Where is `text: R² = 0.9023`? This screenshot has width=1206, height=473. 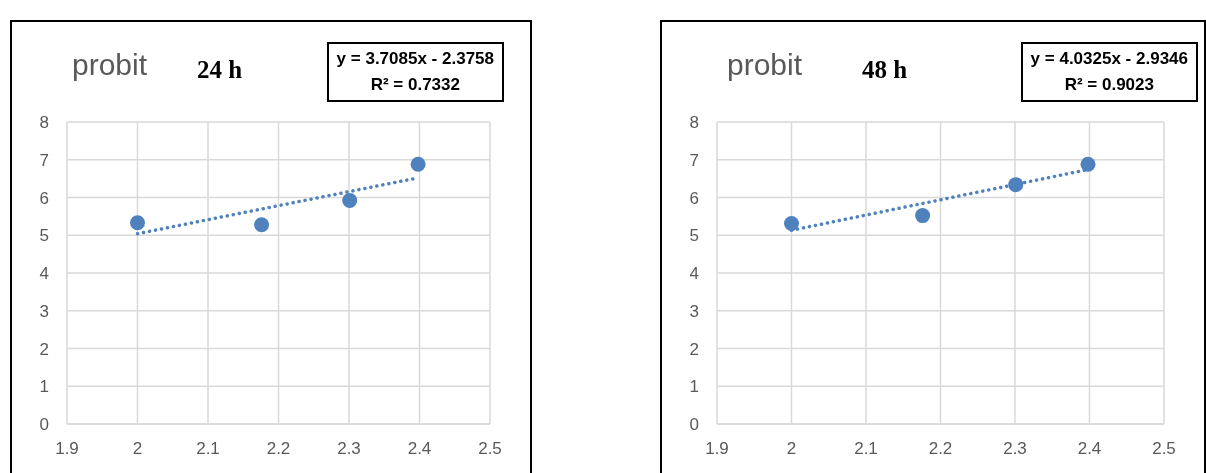
text: R² = 0.9023 is located at coordinates (1109, 85).